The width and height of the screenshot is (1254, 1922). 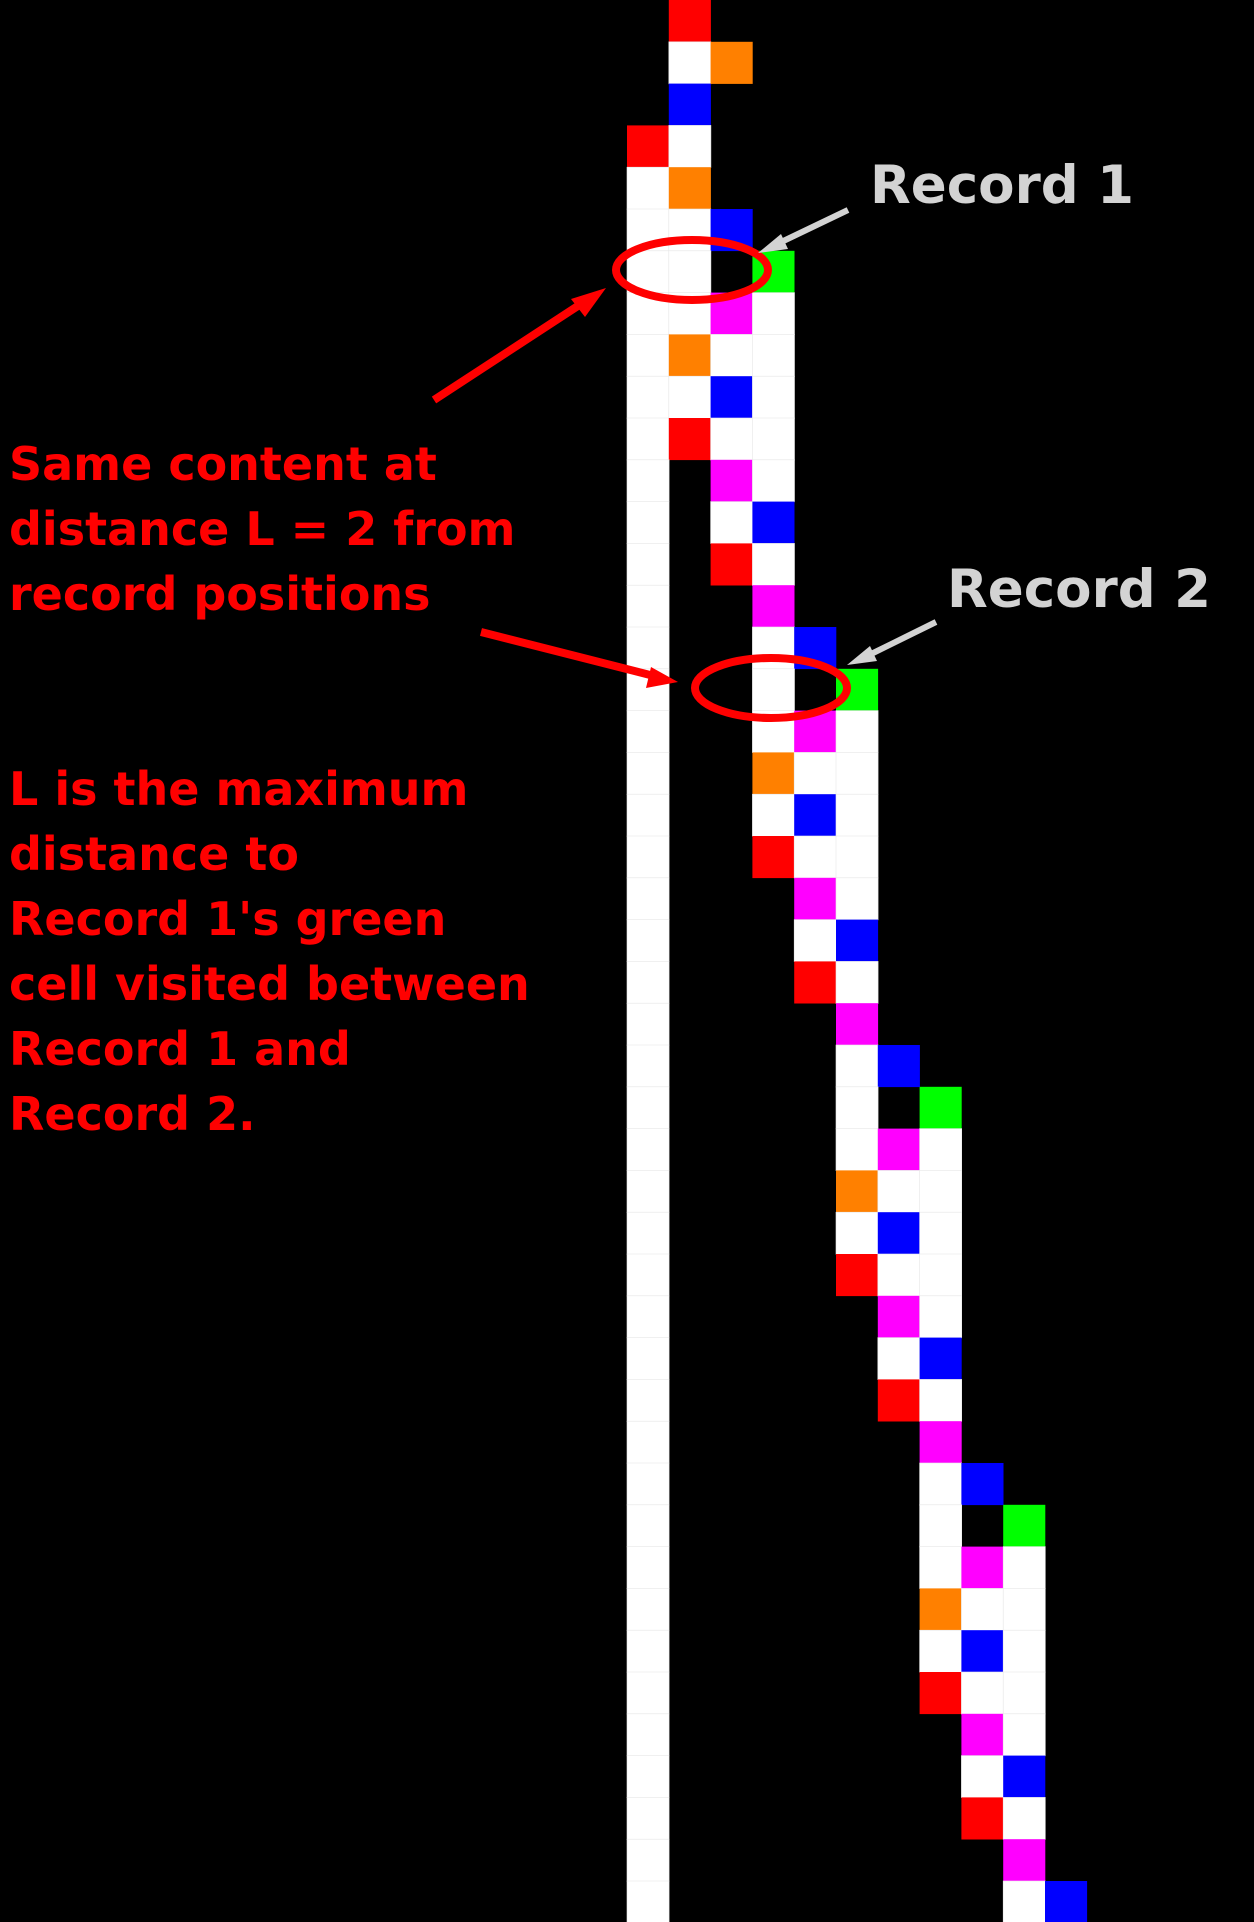 I want to click on definition-line-2: distance to, so click(x=154, y=854).